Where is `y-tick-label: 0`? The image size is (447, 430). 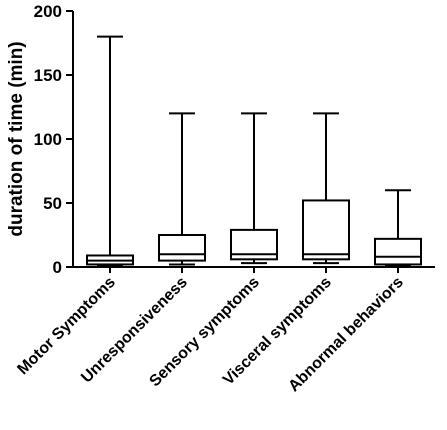
y-tick-label: 0 is located at coordinates (57, 267).